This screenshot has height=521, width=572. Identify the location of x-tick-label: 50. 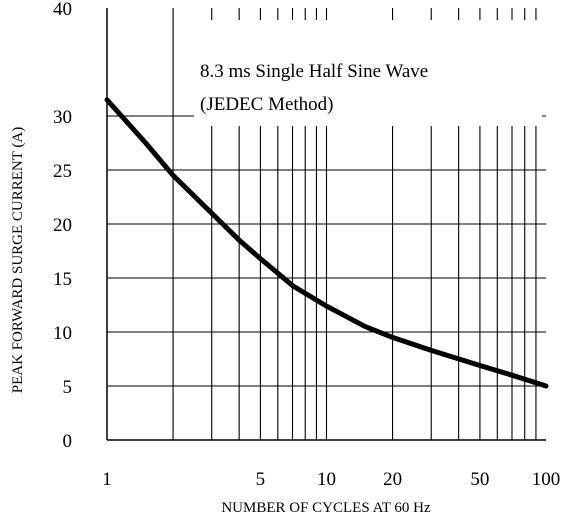
(479, 479).